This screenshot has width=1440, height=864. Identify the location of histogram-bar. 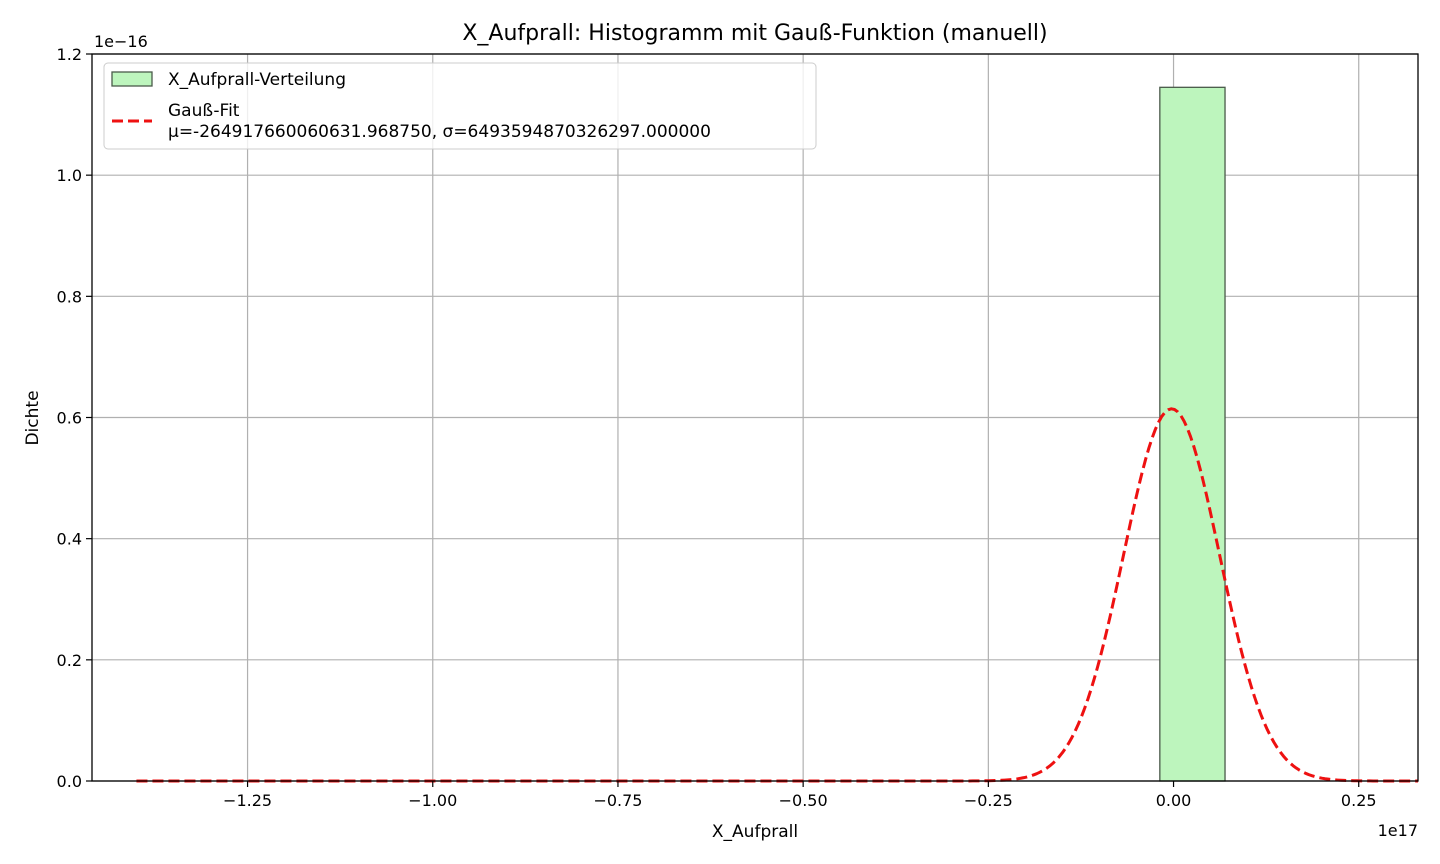
(1192, 434).